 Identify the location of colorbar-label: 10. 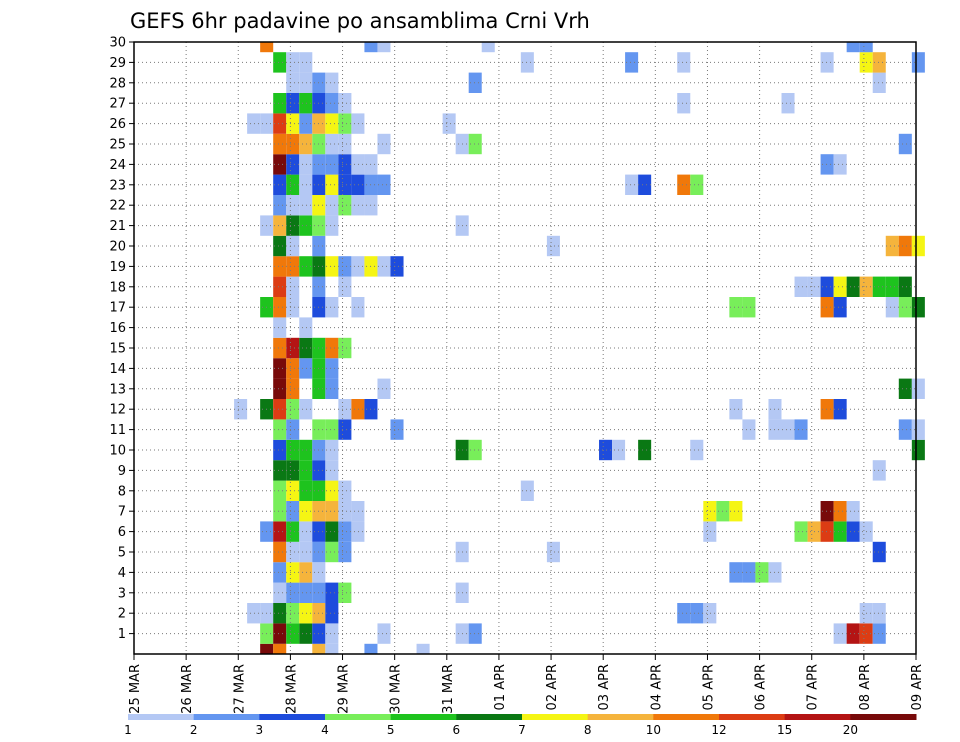
(653, 730).